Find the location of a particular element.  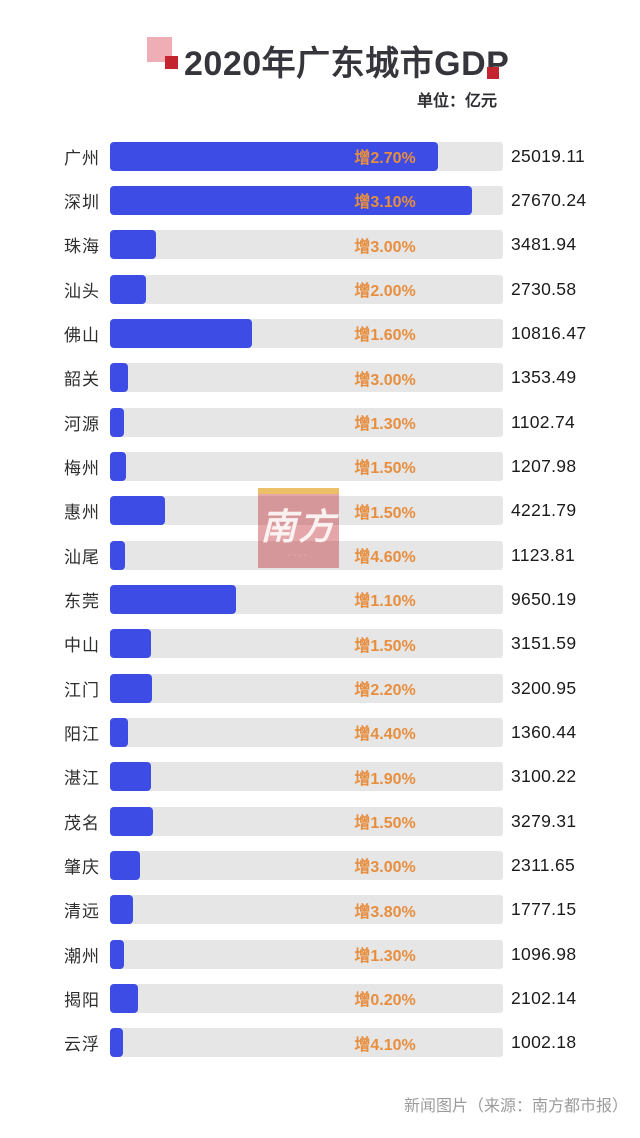

growth-label: 增1.90% is located at coordinates (385, 779).